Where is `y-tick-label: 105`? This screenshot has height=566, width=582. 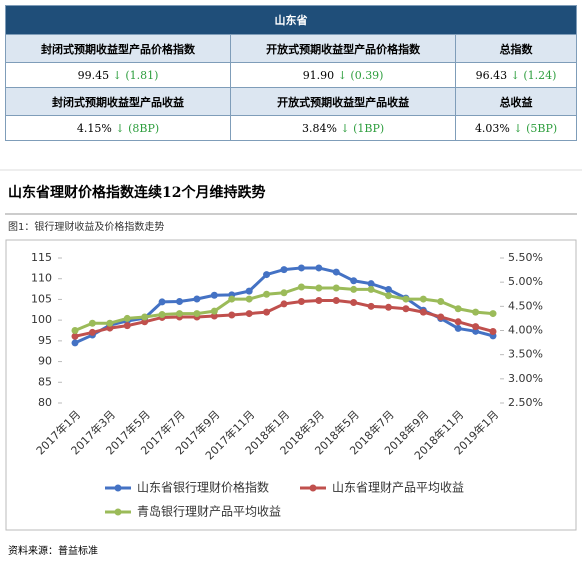 y-tick-label: 105 is located at coordinates (41, 298).